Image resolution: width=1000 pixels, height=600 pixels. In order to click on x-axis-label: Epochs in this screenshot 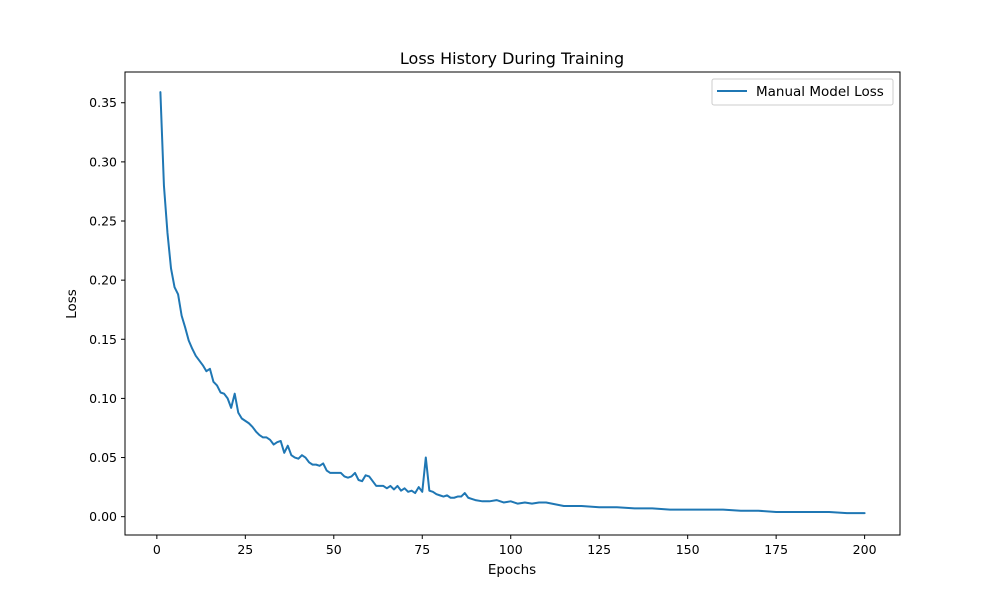, I will do `click(512, 570)`.